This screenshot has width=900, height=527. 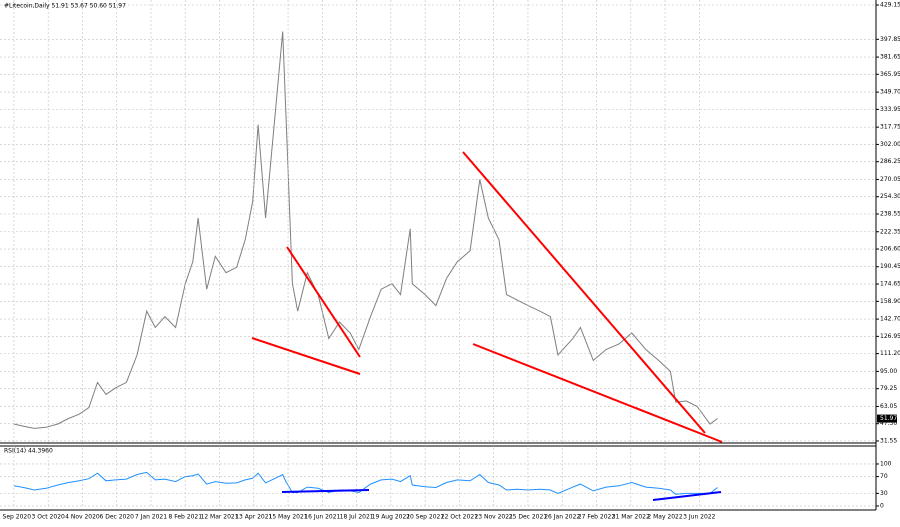 What do you see at coordinates (220, 517) in the screenshot?
I see `x-tick-label: 12 Mar 2021` at bounding box center [220, 517].